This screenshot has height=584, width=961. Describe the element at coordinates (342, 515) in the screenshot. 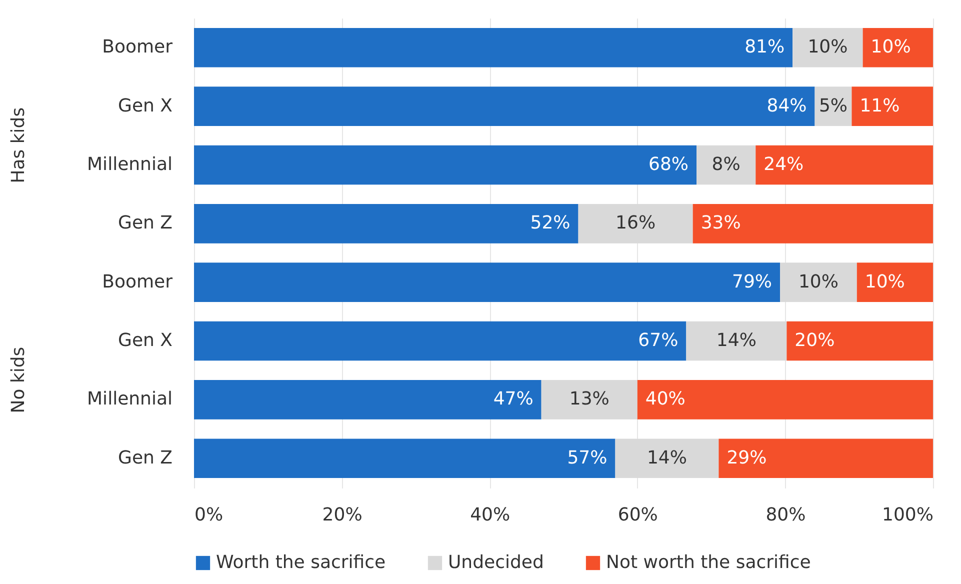

I see `x-tick-label: 20%` at that location.